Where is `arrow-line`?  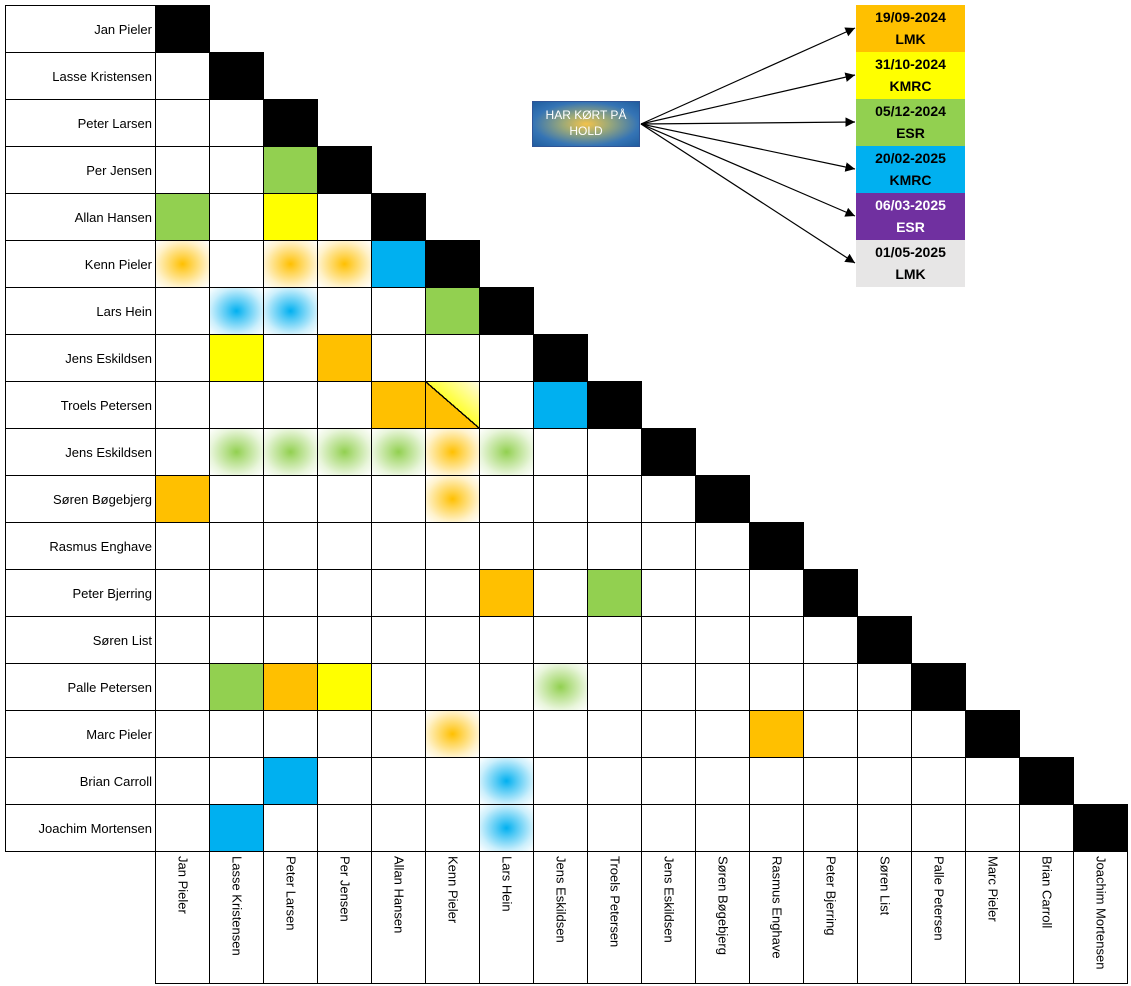 arrow-line is located at coordinates (748, 193).